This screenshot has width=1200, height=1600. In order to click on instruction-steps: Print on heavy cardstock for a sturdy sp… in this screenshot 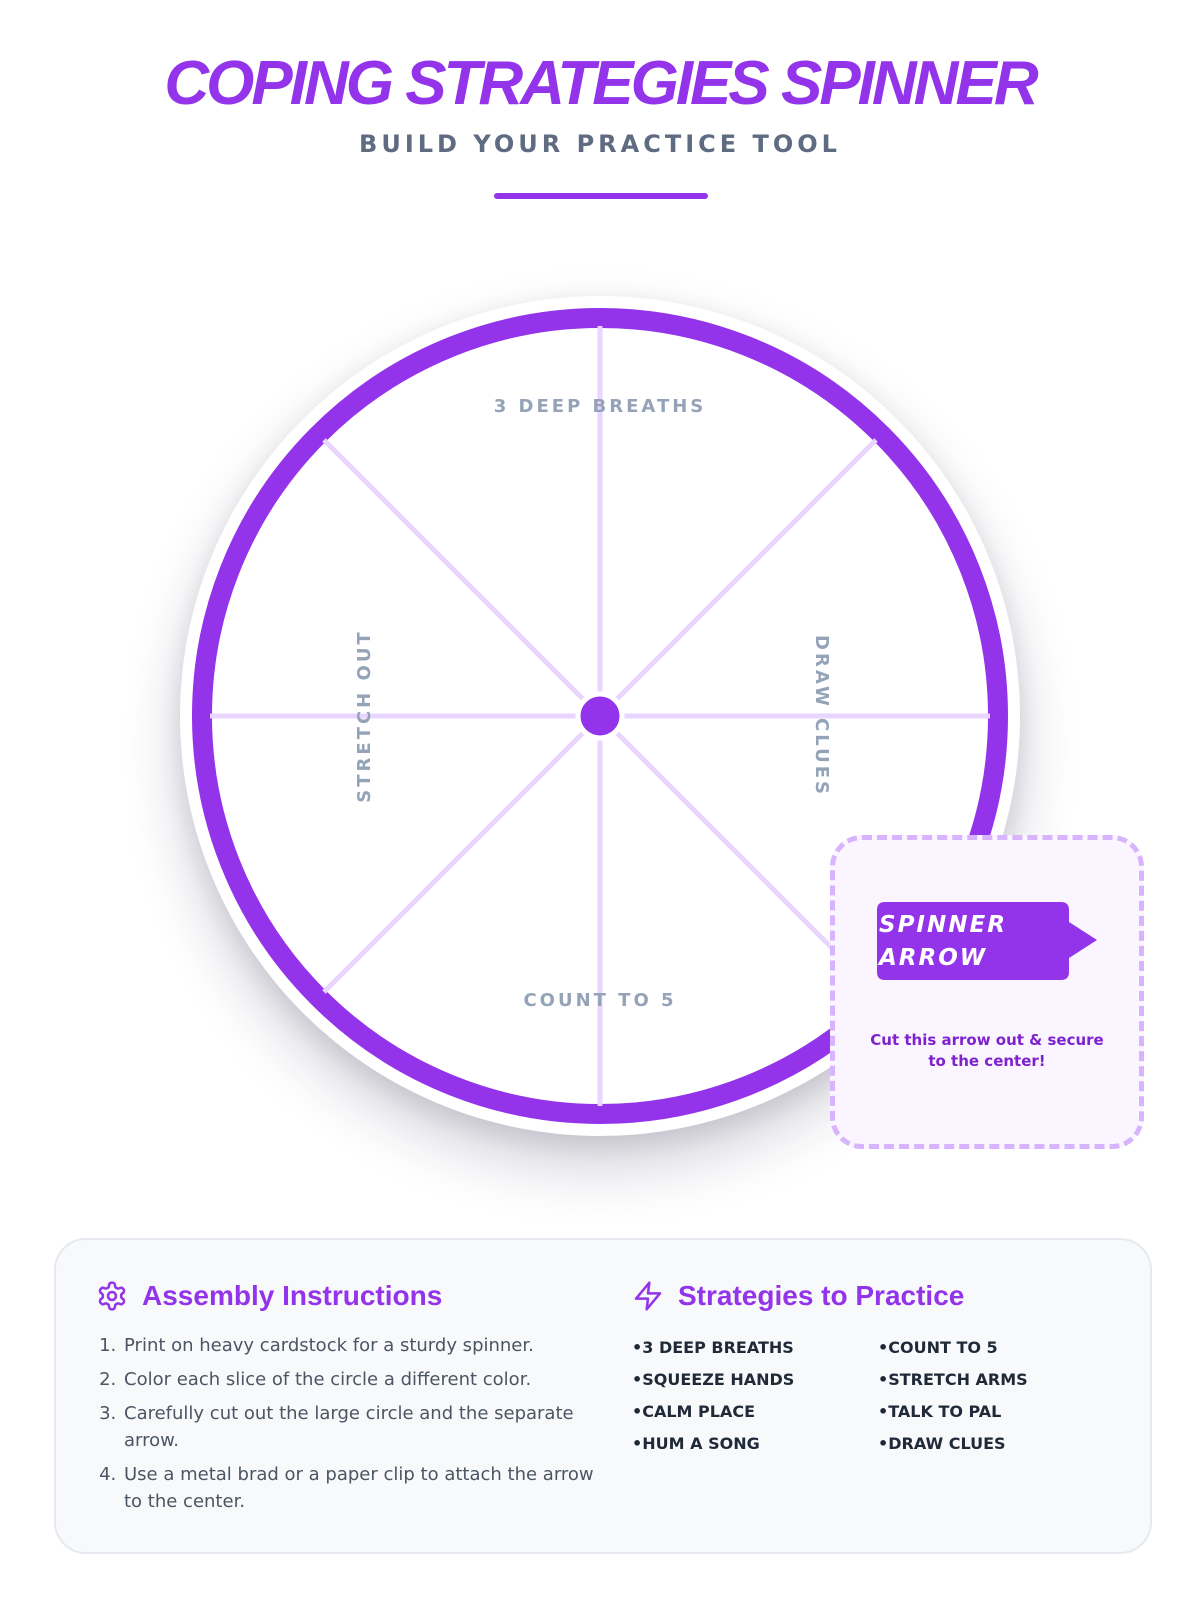, I will do `click(351, 1427)`.